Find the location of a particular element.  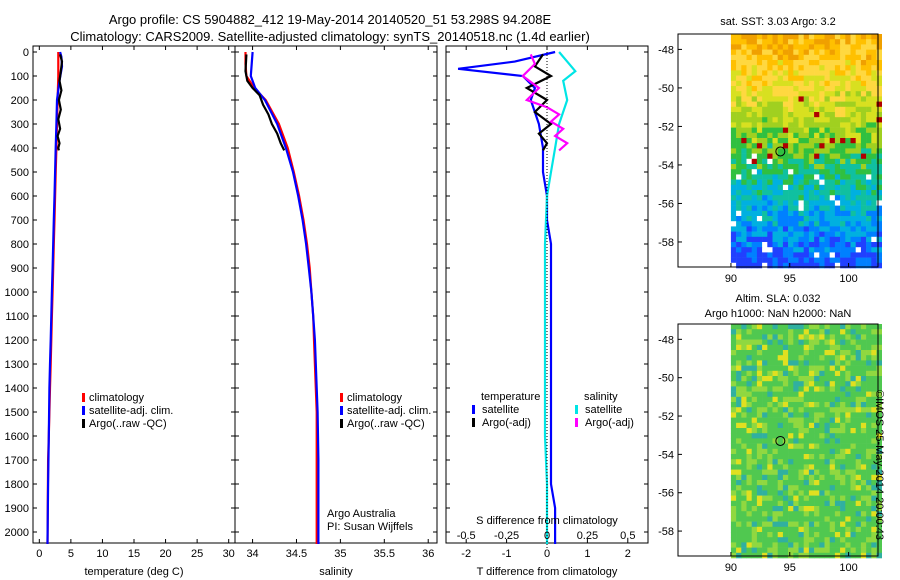

legend-swatch-temperature is located at coordinates (83, 423).